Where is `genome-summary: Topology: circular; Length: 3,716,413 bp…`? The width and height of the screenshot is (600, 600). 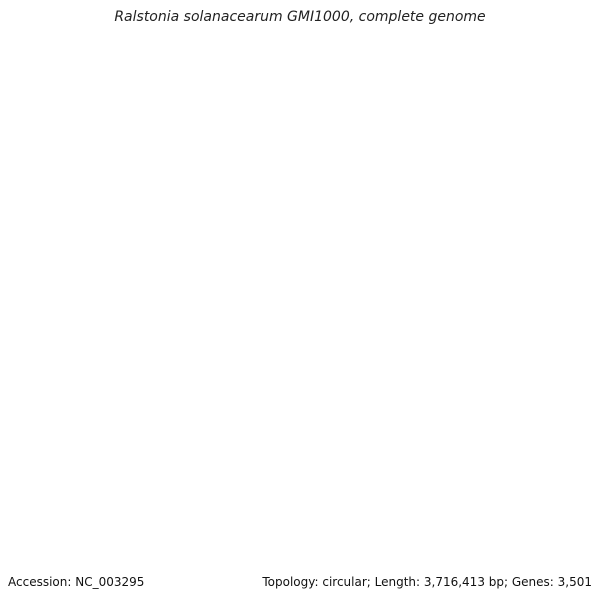
genome-summary: Topology: circular; Length: 3,716,413 bp… is located at coordinates (427, 582).